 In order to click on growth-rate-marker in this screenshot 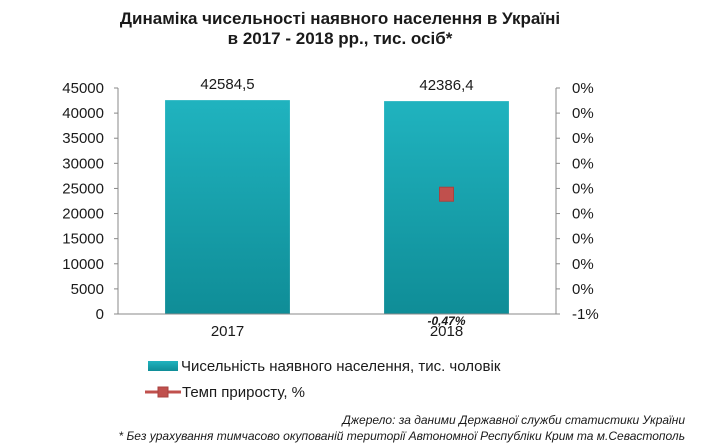, I will do `click(446, 194)`.